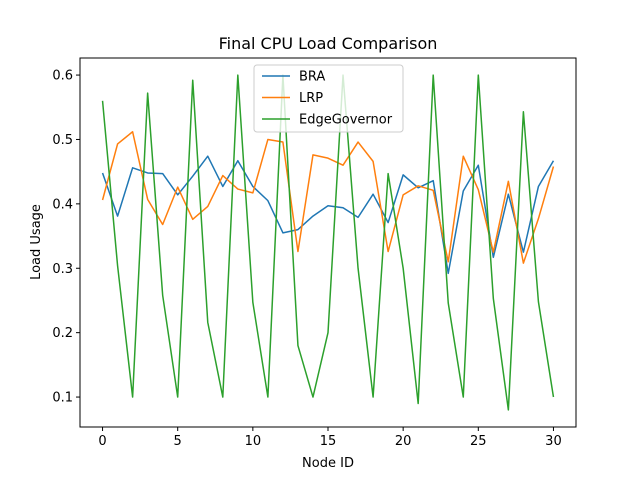 The width and height of the screenshot is (640, 480). What do you see at coordinates (253, 441) in the screenshot?
I see `x-tick-label: 10` at bounding box center [253, 441].